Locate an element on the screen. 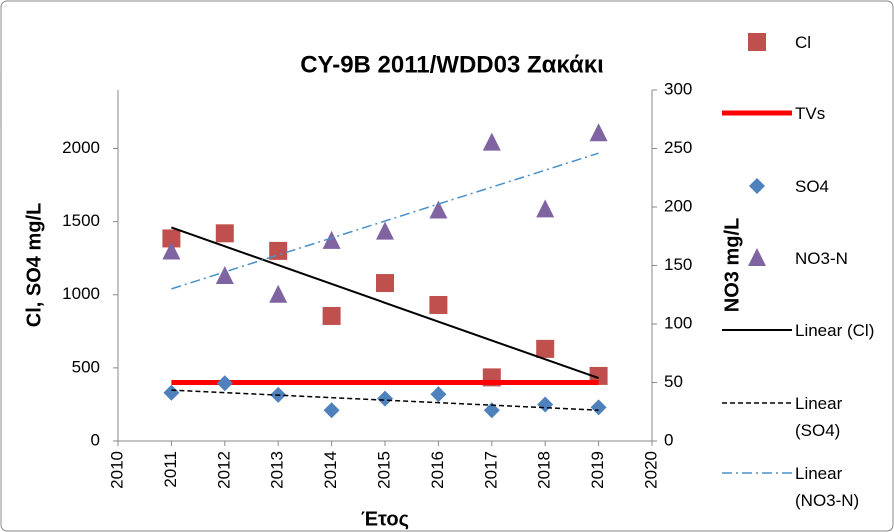 This screenshot has width=894, height=532. legend-label: NO3-N is located at coordinates (821, 258).